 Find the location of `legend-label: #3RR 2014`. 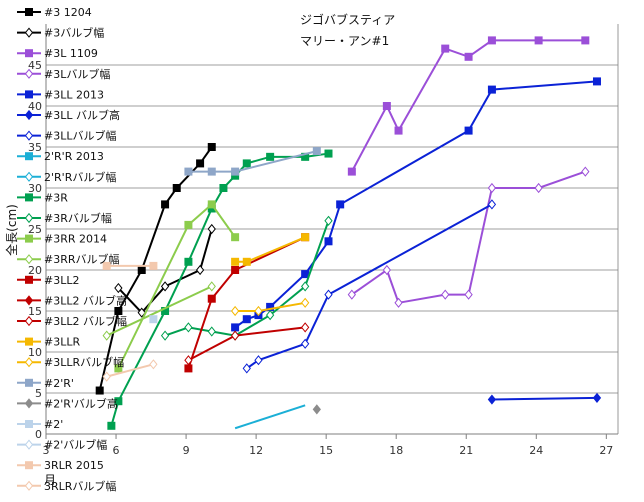

legend-label: #3RR 2014 is located at coordinates (75, 239).